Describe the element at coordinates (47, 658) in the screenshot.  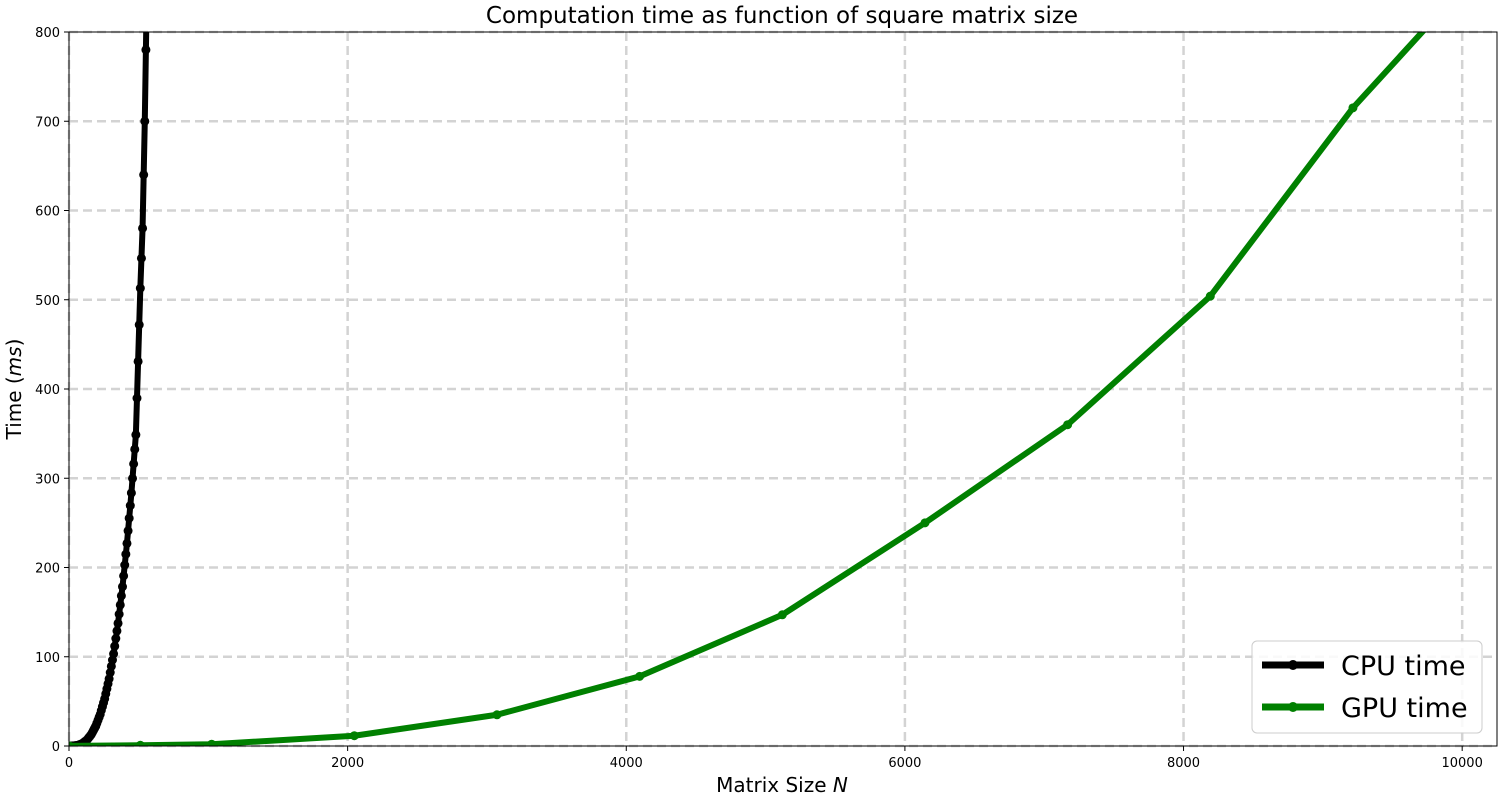
I see `y-tick-label: 100` at that location.